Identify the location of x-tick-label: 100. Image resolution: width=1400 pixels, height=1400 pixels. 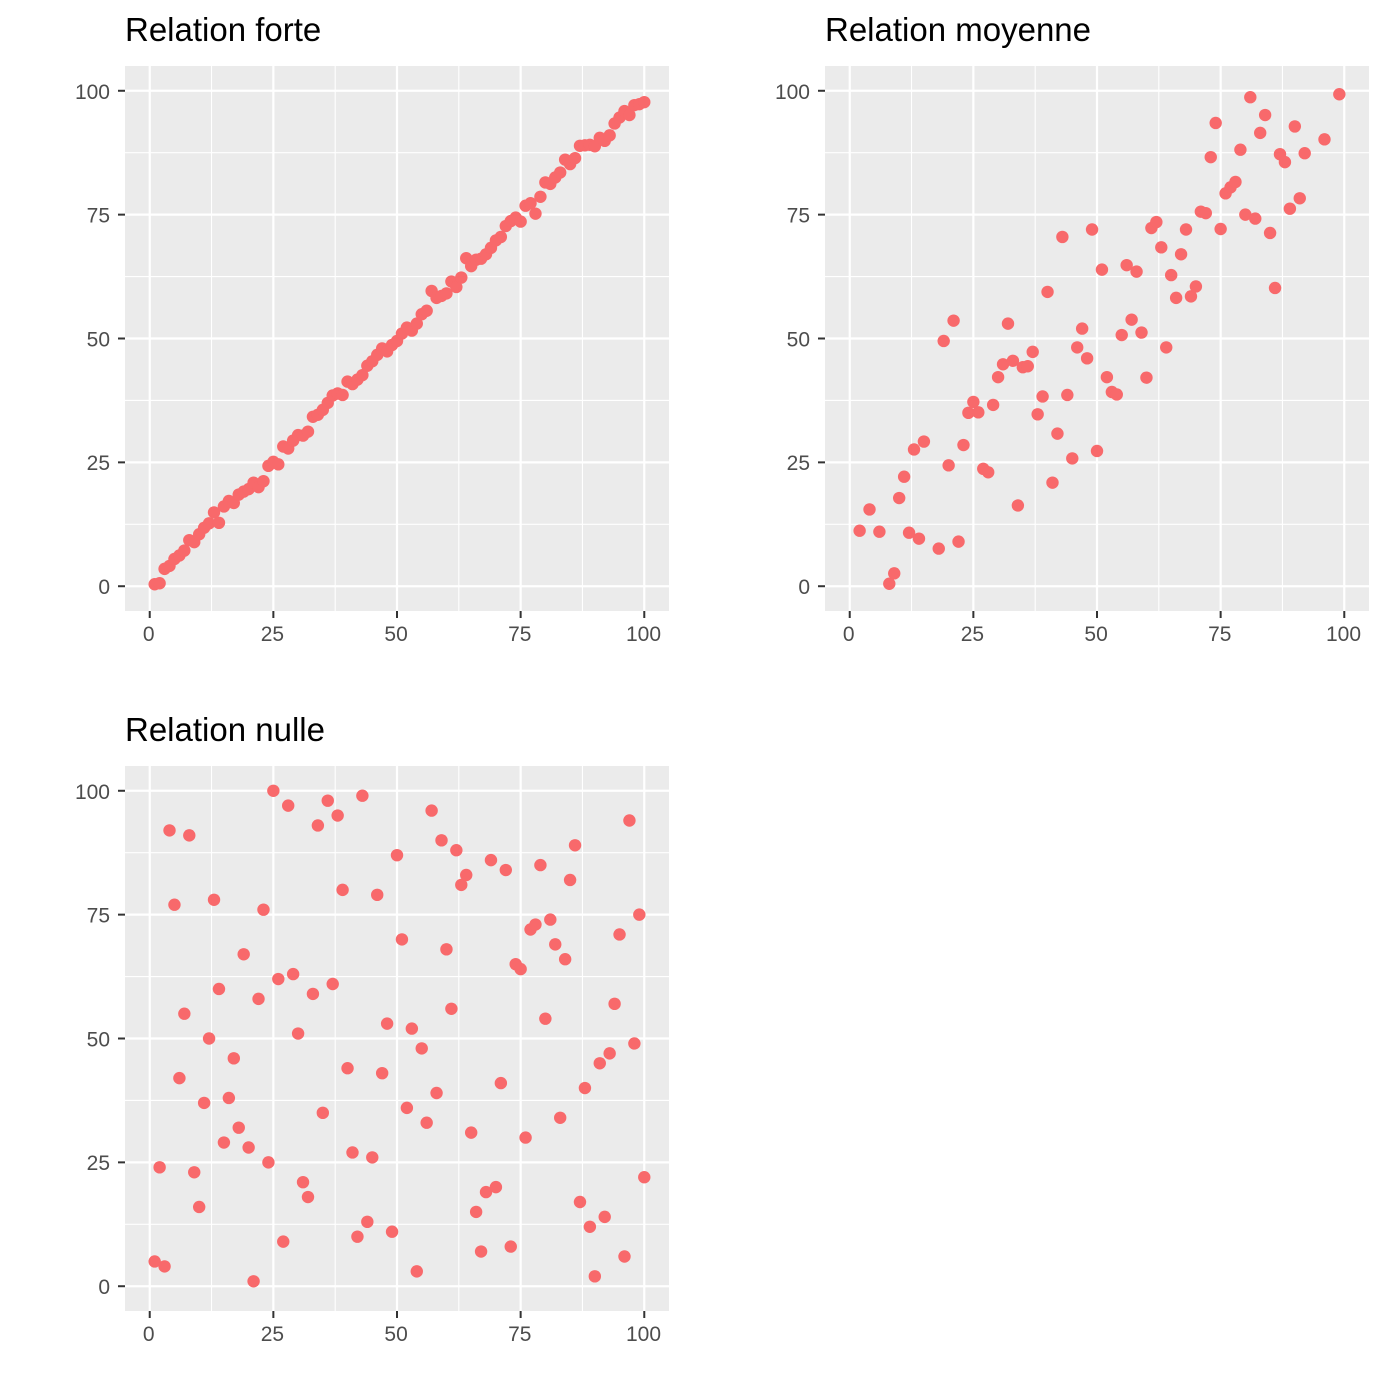
(643, 634).